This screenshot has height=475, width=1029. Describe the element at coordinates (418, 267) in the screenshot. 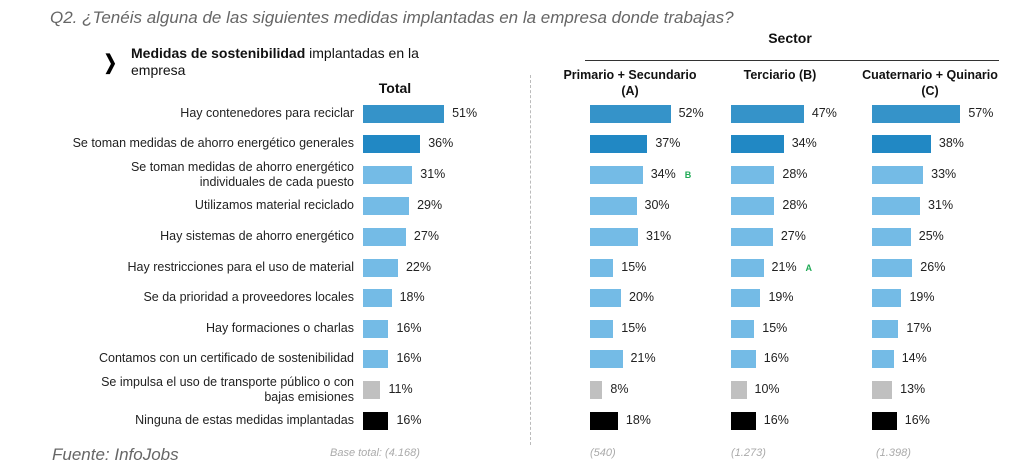

I see `value-label: 22%` at that location.